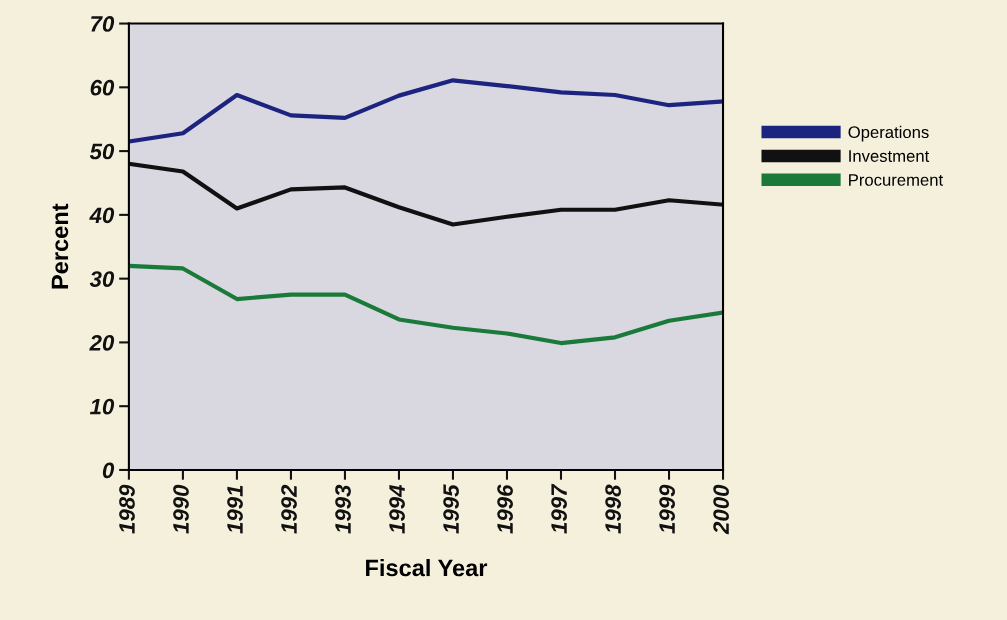 The image size is (1007, 620). Describe the element at coordinates (103, 24) in the screenshot. I see `y-tick-label: 70` at that location.